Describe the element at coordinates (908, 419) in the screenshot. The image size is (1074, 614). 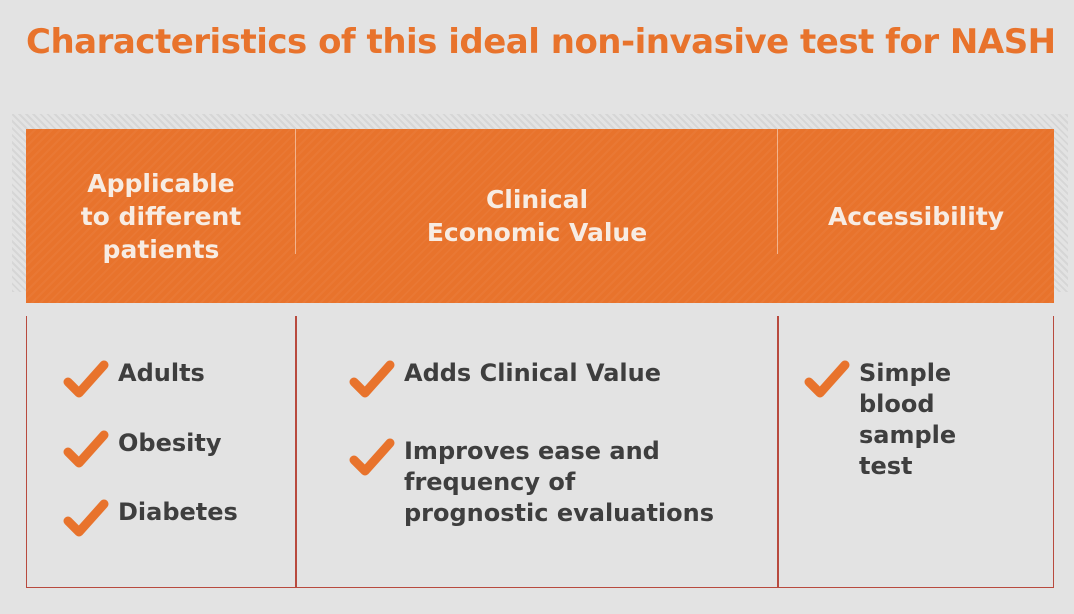
I see `item-text: Simple blood sample test` at that location.